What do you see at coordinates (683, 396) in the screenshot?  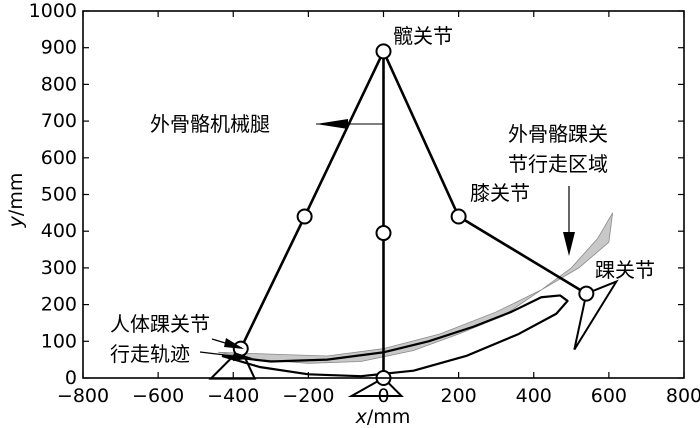 I see `x-tick-label: 800` at bounding box center [683, 396].